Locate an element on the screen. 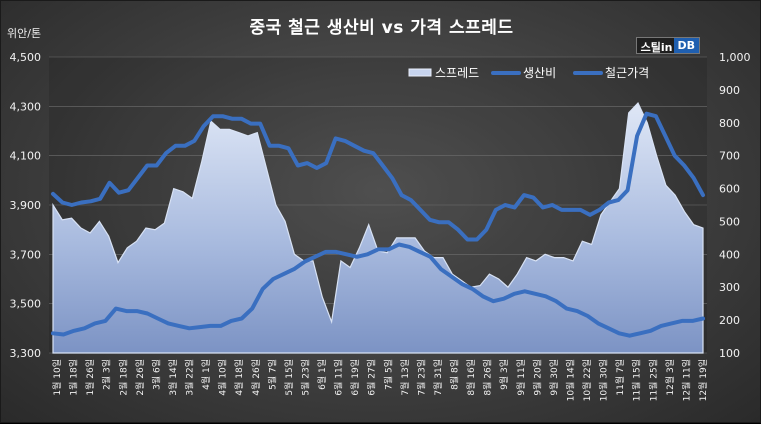  x-tick-label: 10월 14일 is located at coordinates (571, 380).